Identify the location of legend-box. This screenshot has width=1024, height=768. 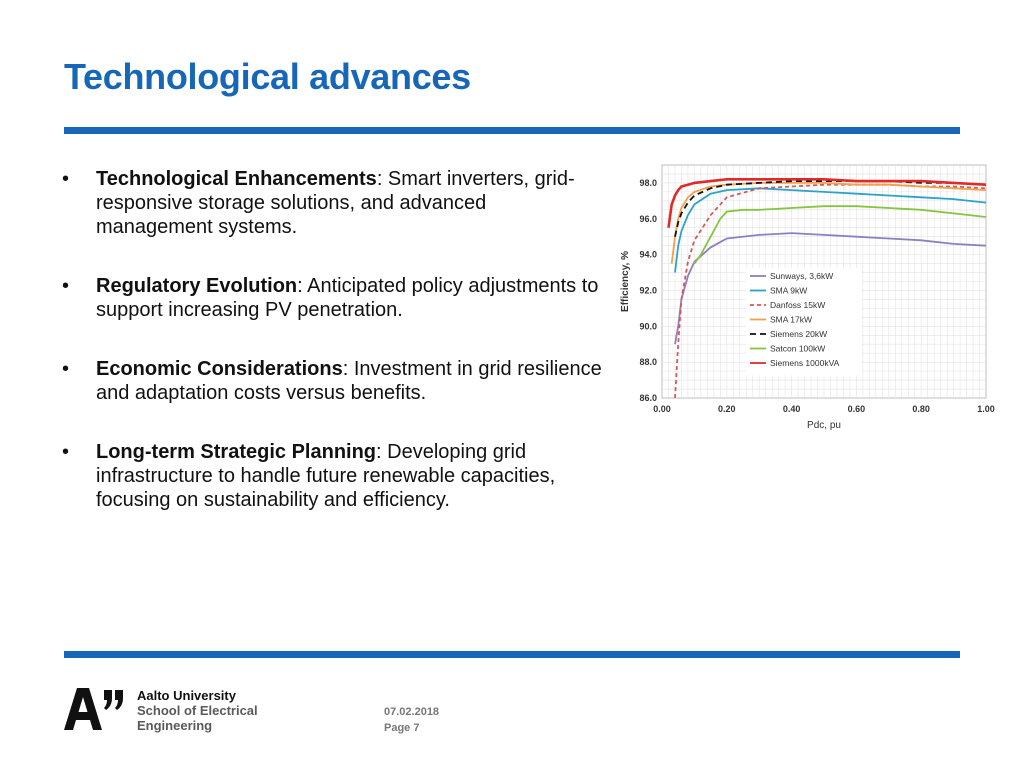
(804, 322).